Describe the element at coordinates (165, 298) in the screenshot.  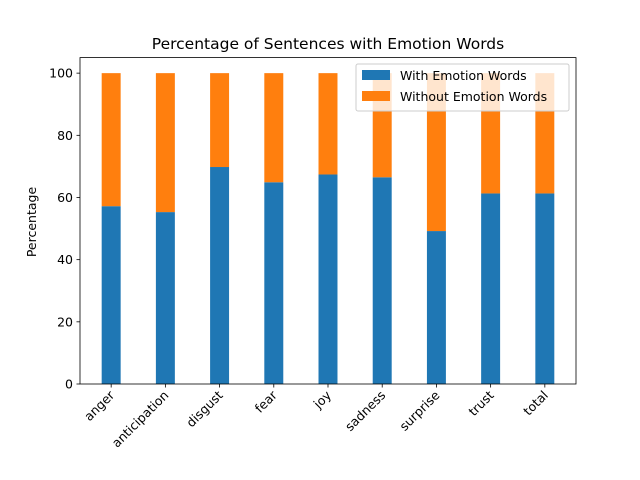
I see `bar-anticipation-with` at that location.